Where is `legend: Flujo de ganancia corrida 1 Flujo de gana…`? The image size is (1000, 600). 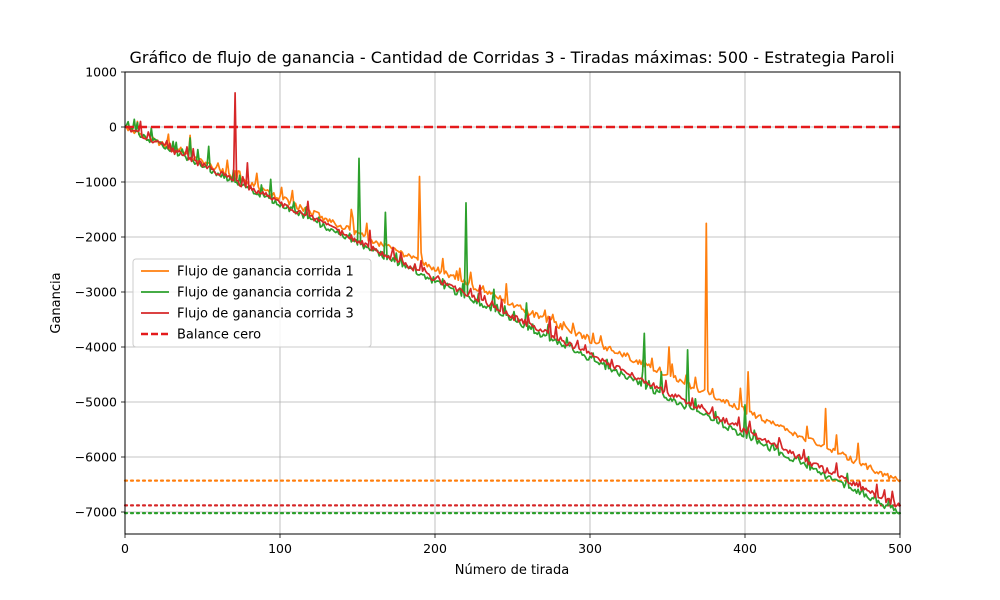 legend: Flujo de ganancia corrida 1 Flujo de gana… is located at coordinates (252, 303).